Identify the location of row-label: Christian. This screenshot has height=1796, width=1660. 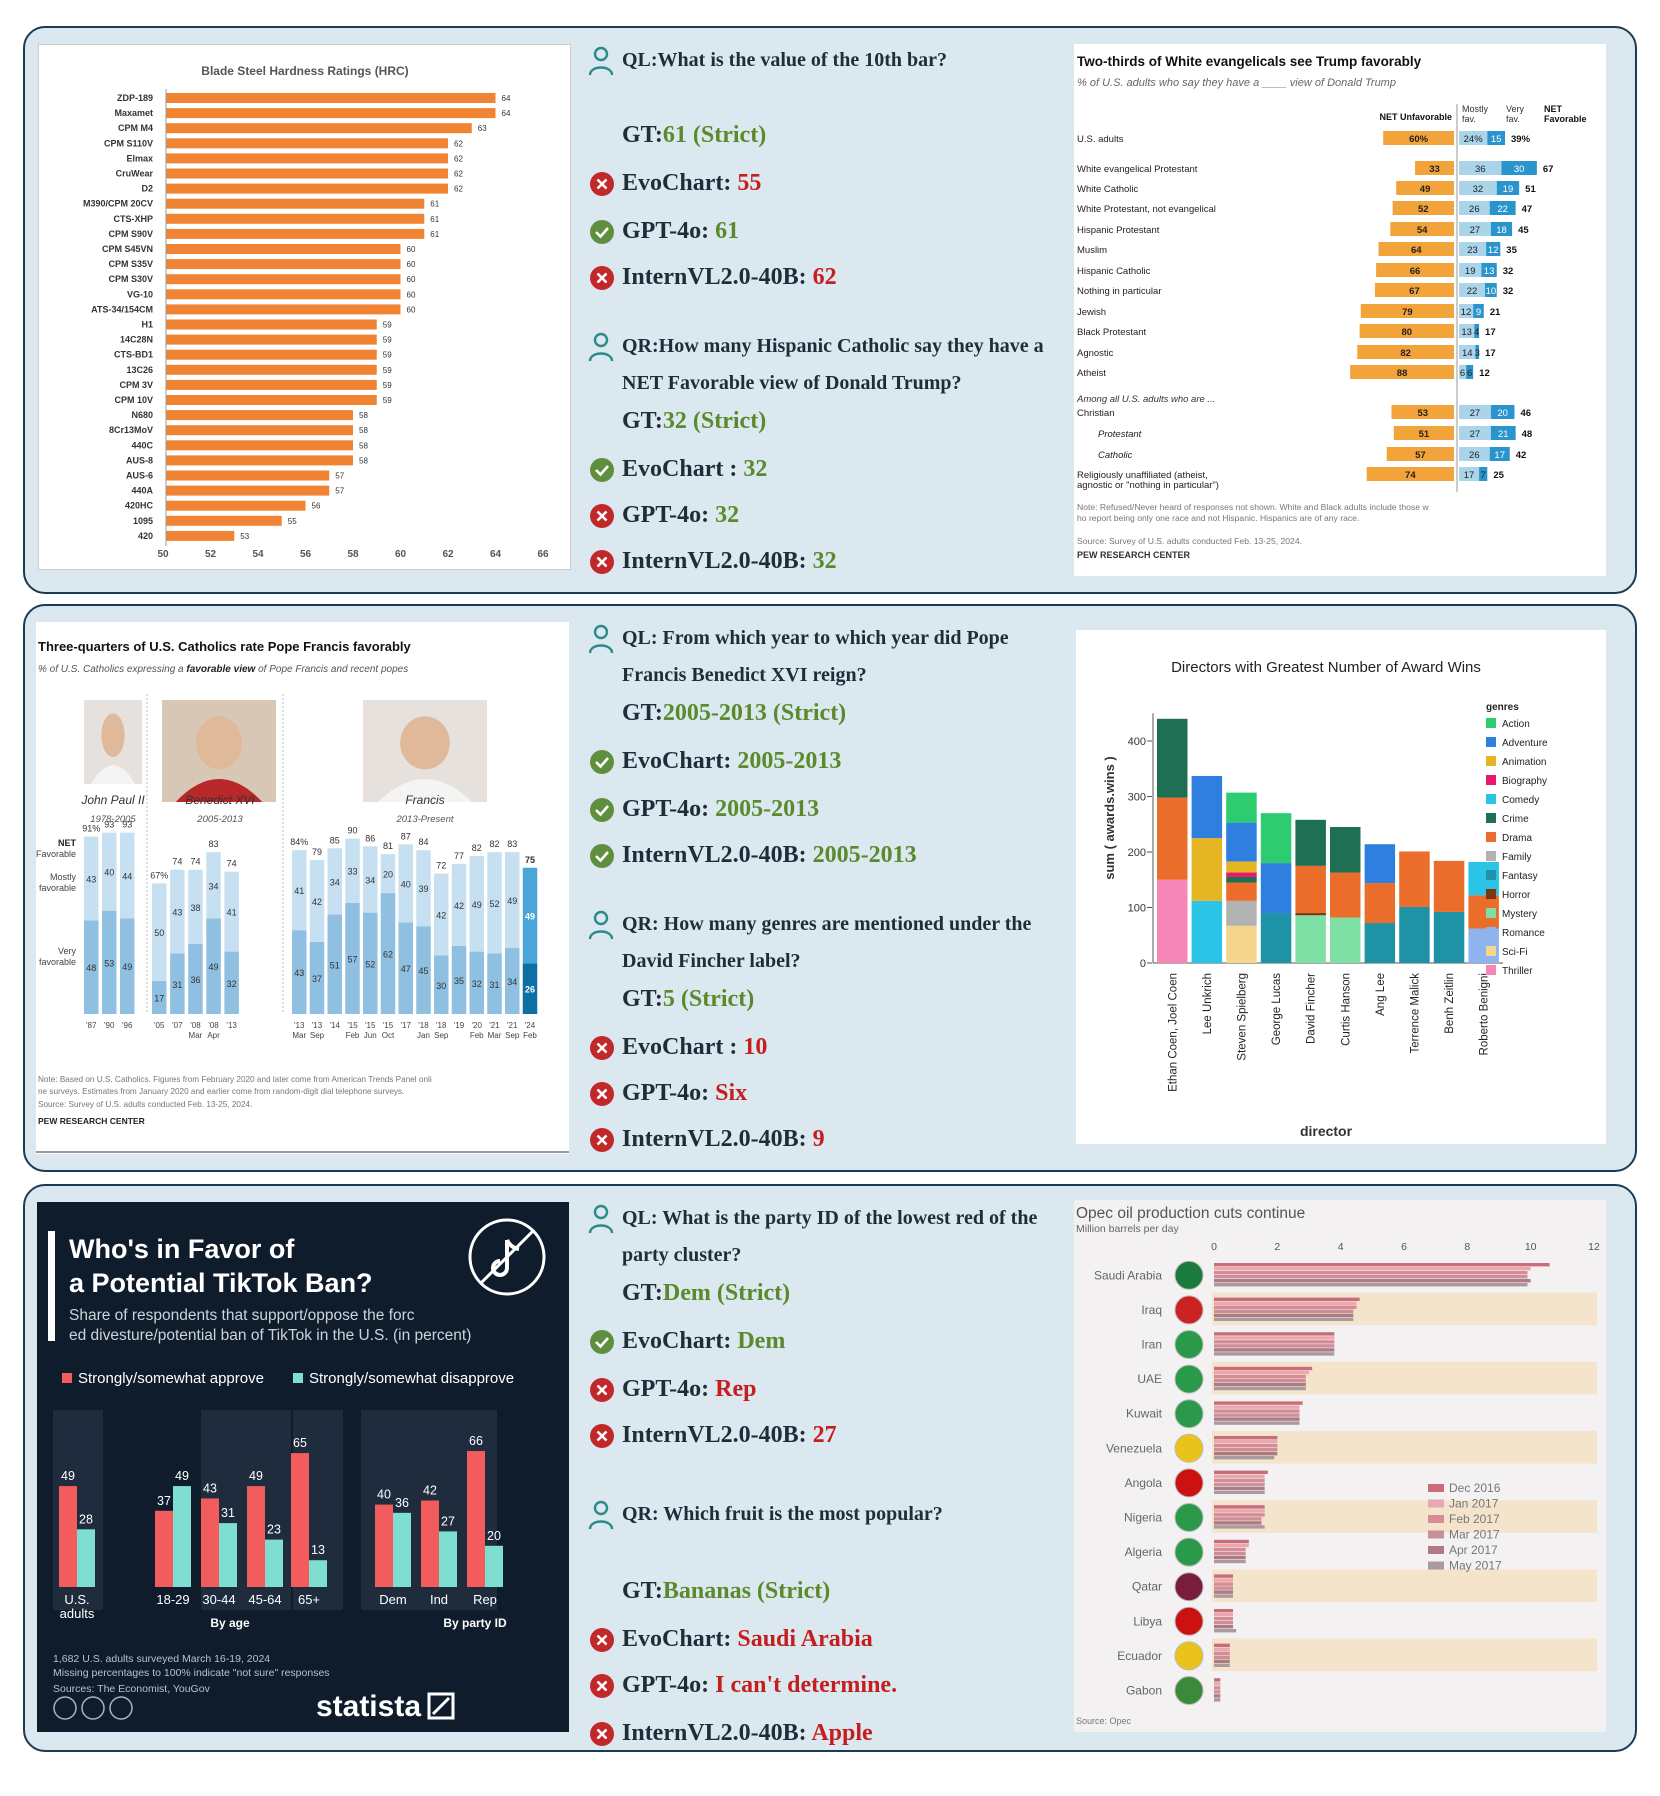
(1096, 413).